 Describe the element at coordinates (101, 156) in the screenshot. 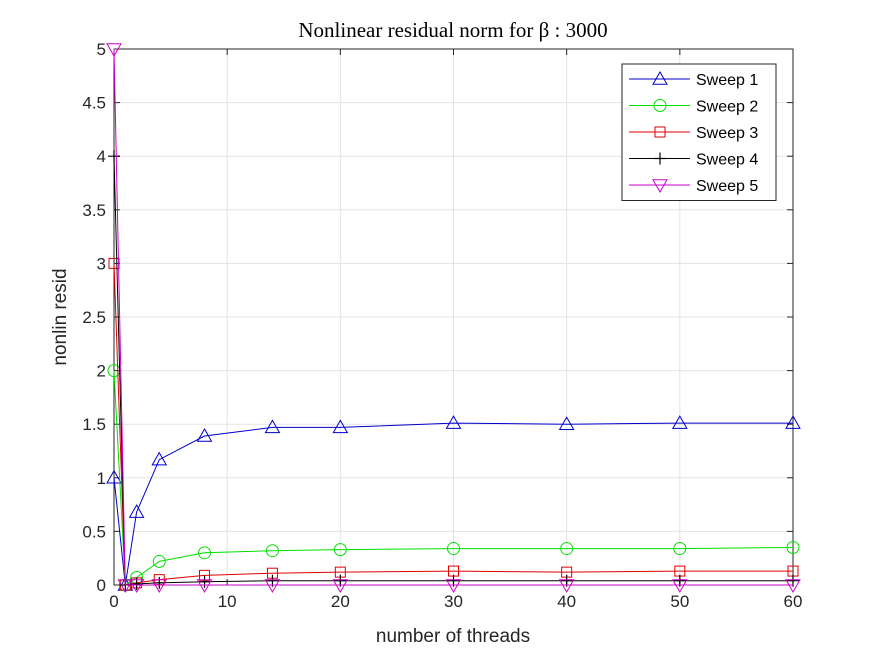

I see `y-tick-label: 4` at that location.